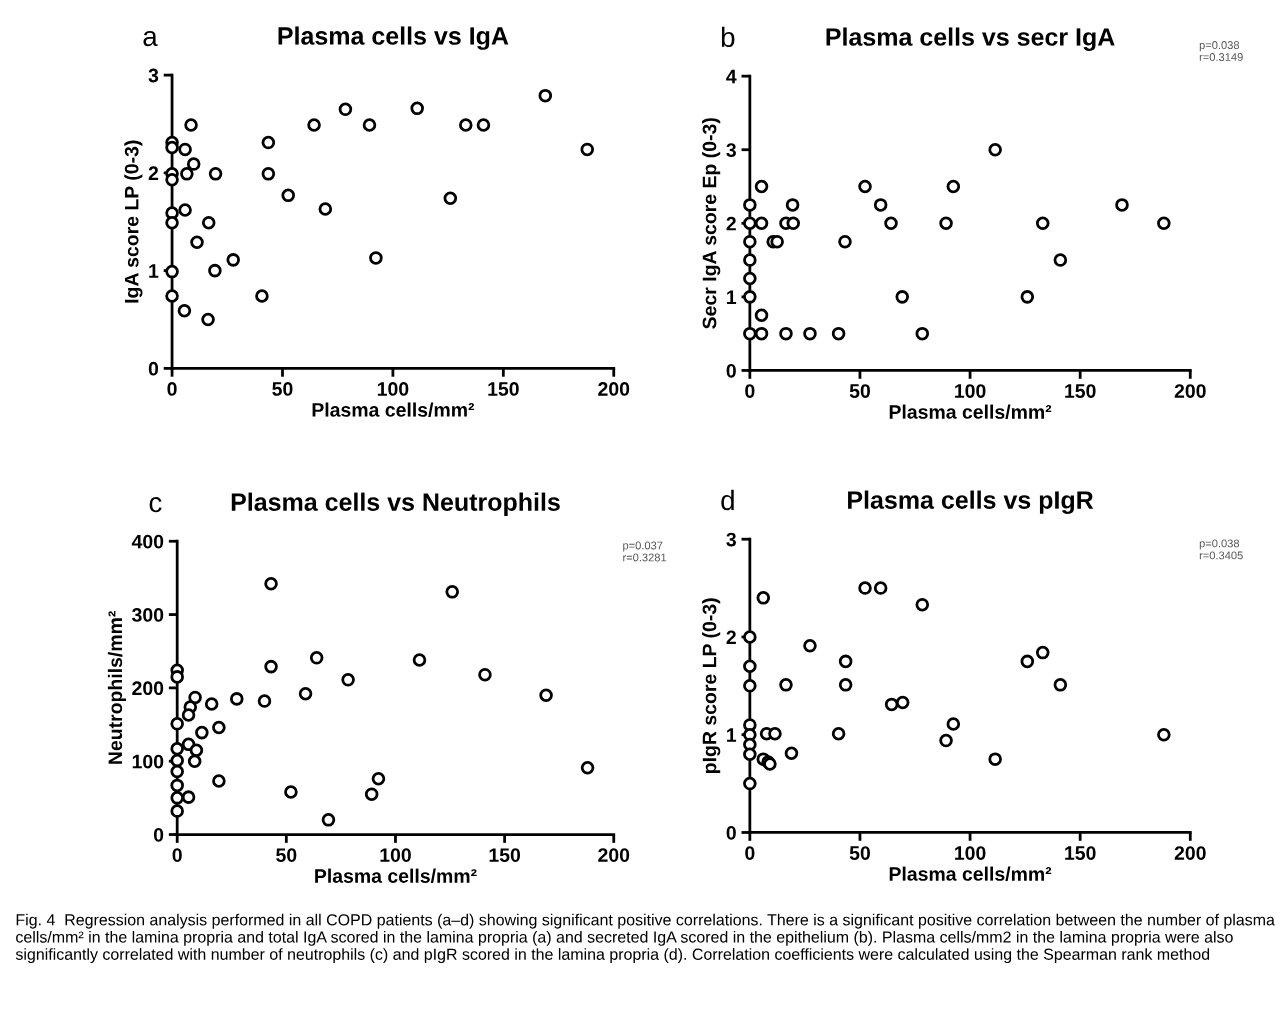  Describe the element at coordinates (133, 221) in the screenshot. I see `y-axis-title: IgA score LP (0-3)` at that location.